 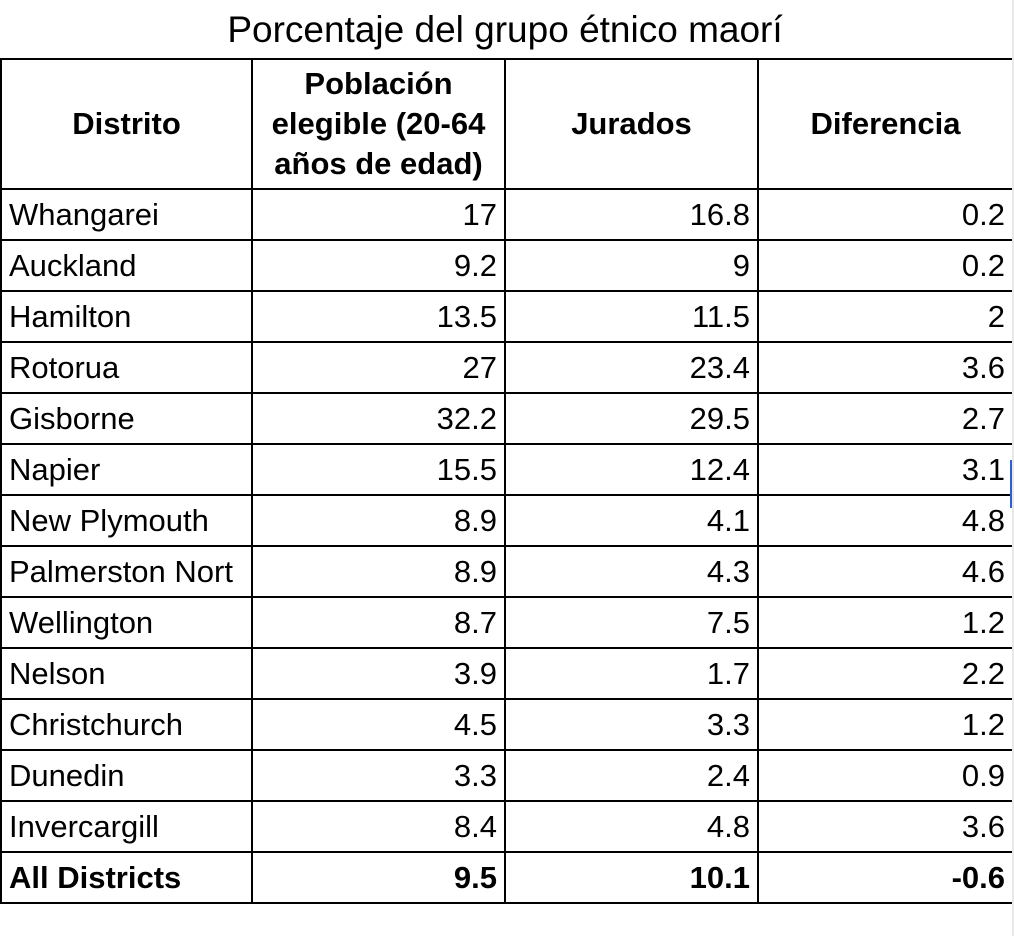 What do you see at coordinates (378, 622) in the screenshot?
I see `population-cell: 8.7` at bounding box center [378, 622].